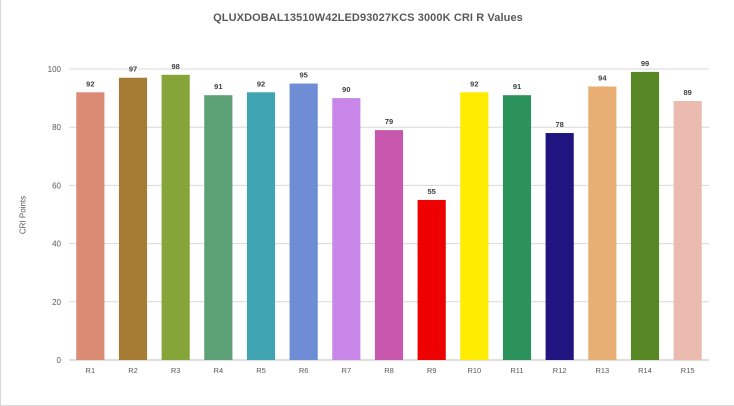  Describe the element at coordinates (559, 124) in the screenshot. I see `data-label: 78` at that location.